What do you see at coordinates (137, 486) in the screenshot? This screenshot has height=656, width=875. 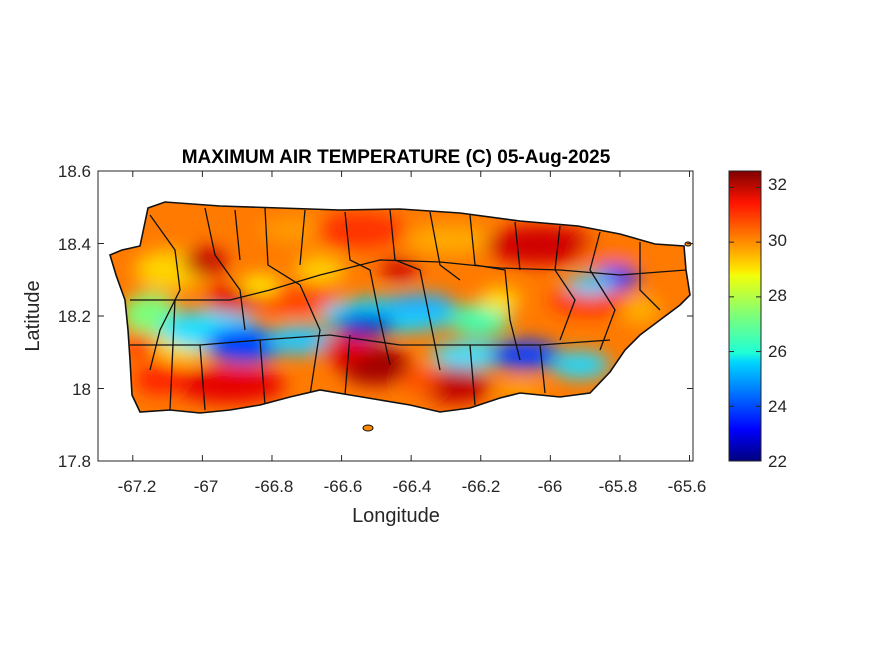 I see `x-tick-label: -67.2` at bounding box center [137, 486].